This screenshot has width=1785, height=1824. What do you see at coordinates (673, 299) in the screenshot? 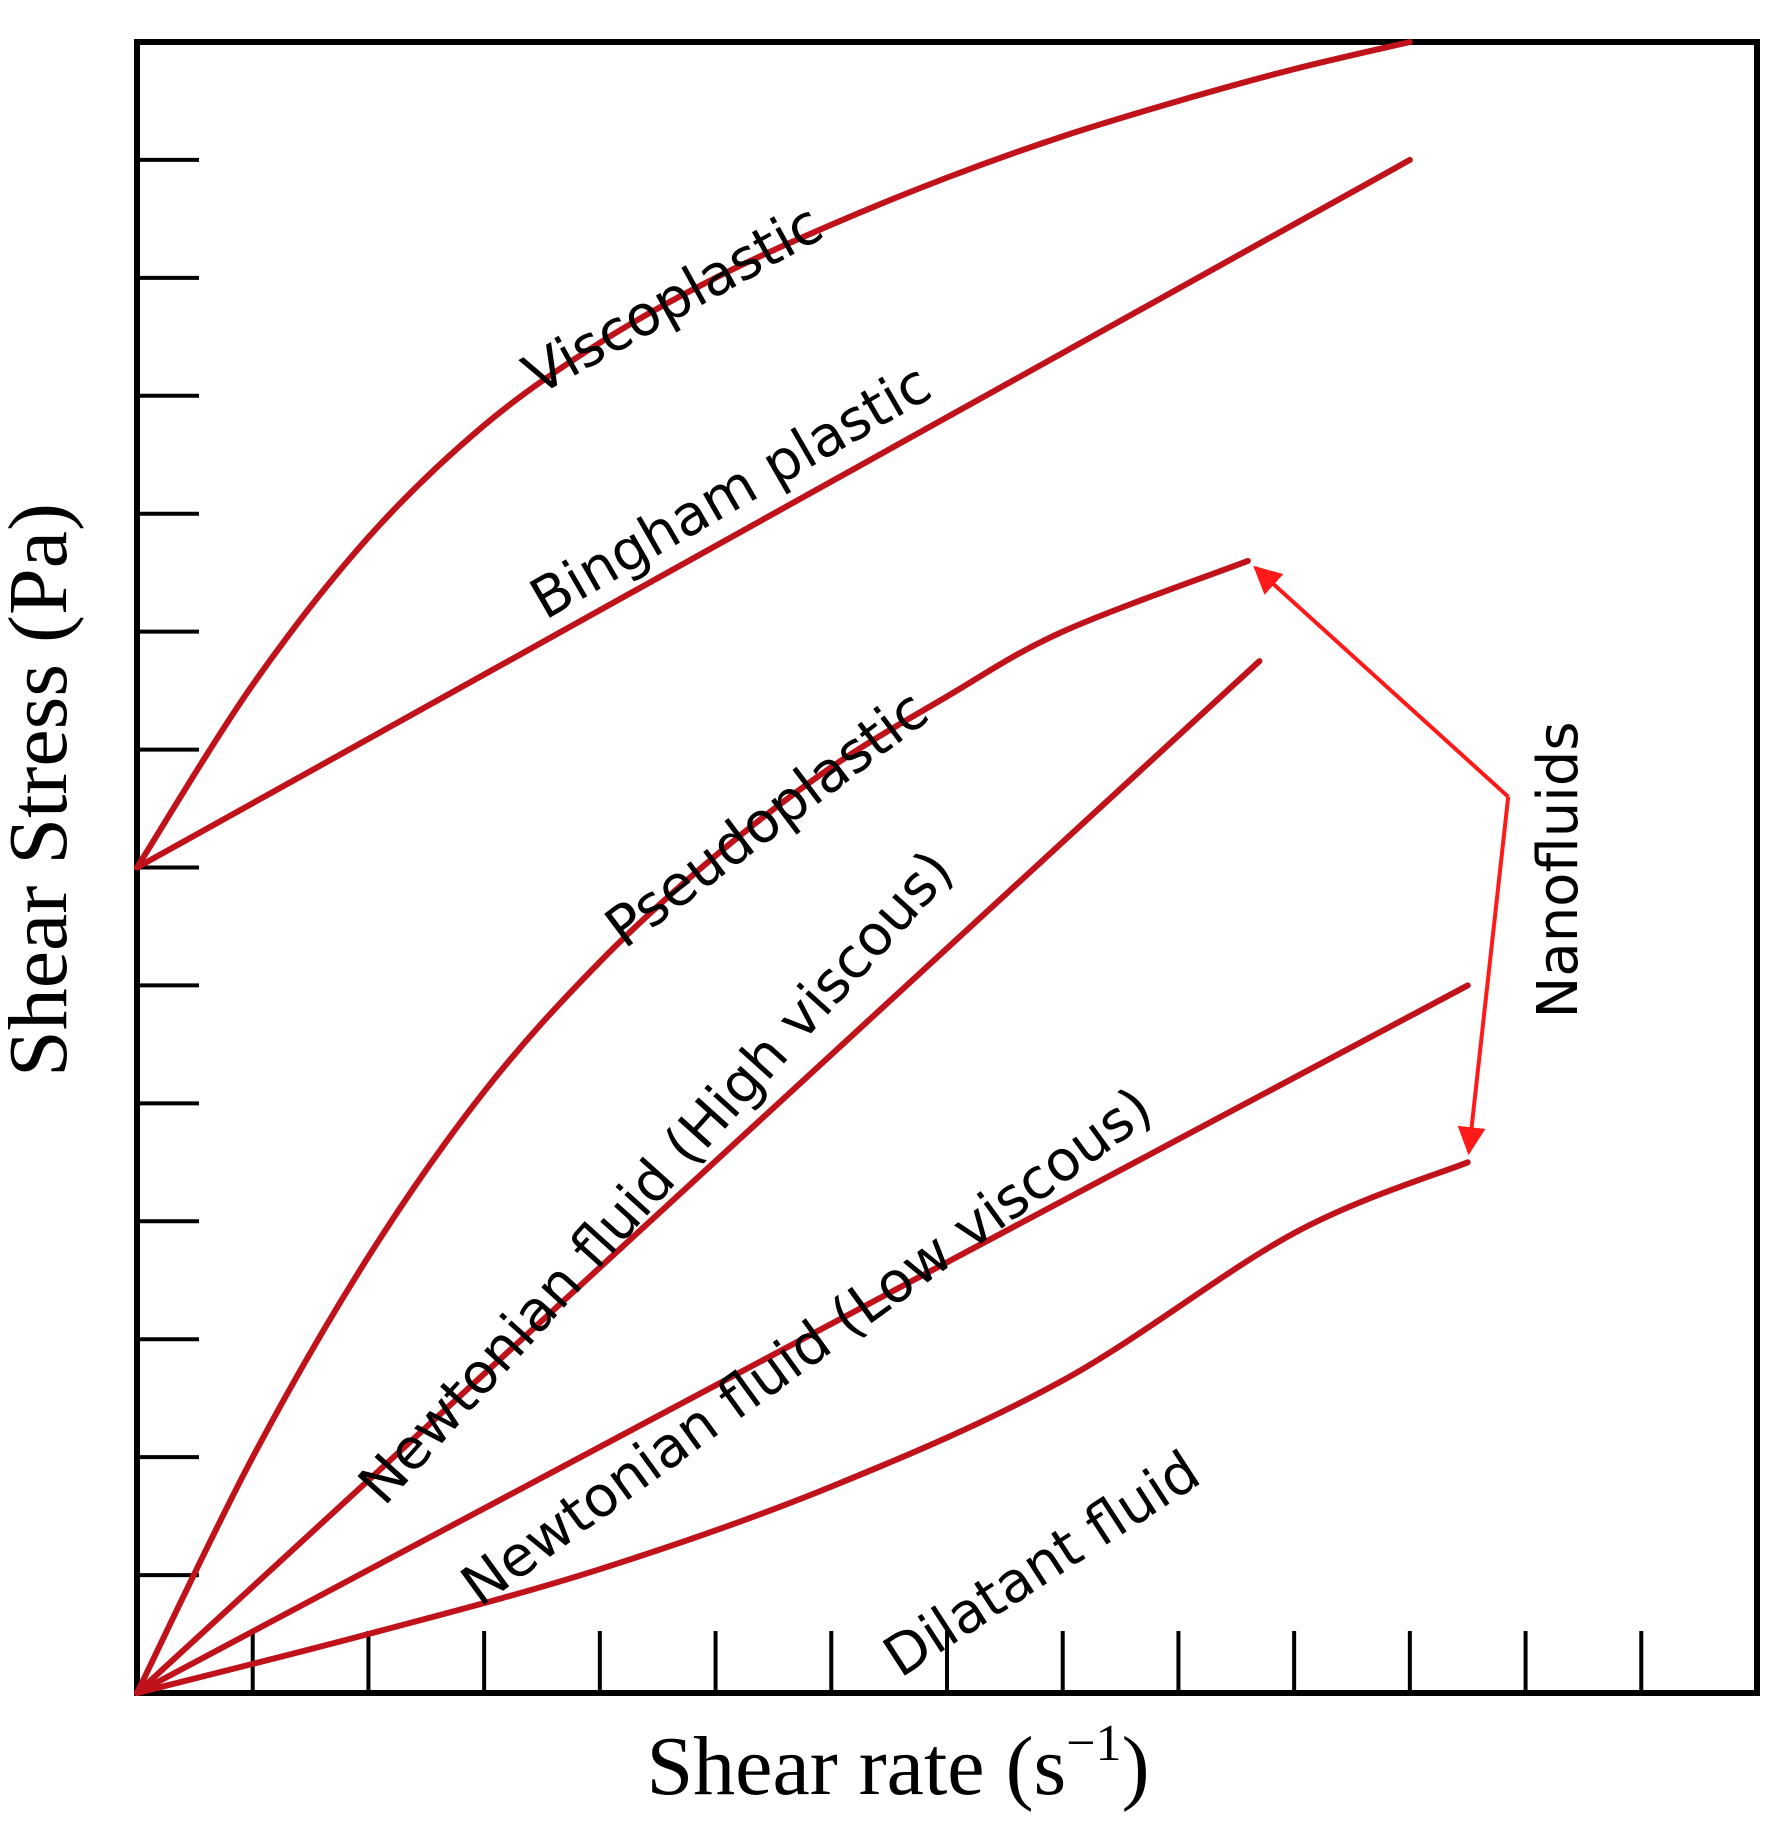
I see `label-viscoplastic: Viscoplastic` at bounding box center [673, 299].